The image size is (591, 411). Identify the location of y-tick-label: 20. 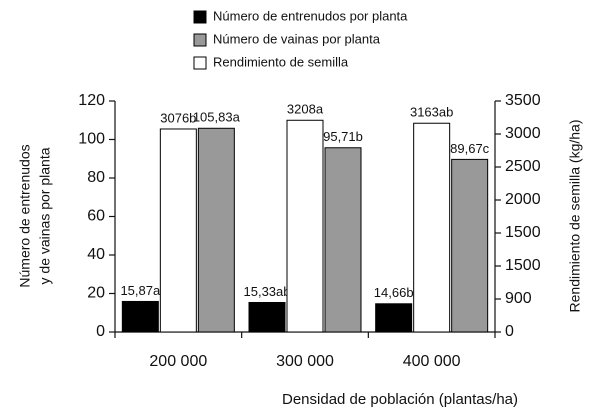
(96, 293).